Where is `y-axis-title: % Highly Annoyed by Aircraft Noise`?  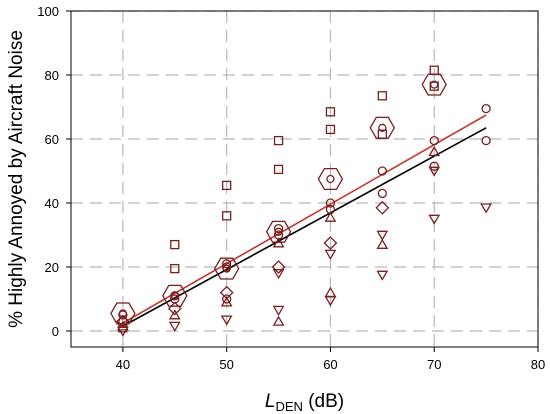
y-axis-title: % Highly Annoyed by Aircraft Noise is located at coordinates (16, 179).